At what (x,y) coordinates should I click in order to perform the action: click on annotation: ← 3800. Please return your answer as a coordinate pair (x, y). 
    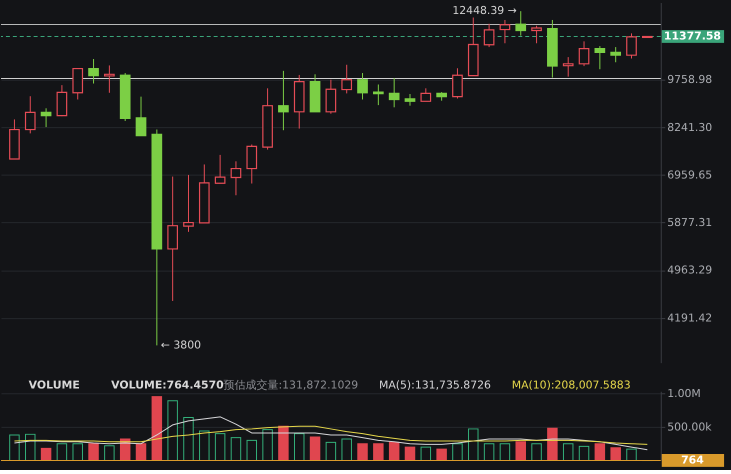
    Looking at the image, I should click on (181, 345).